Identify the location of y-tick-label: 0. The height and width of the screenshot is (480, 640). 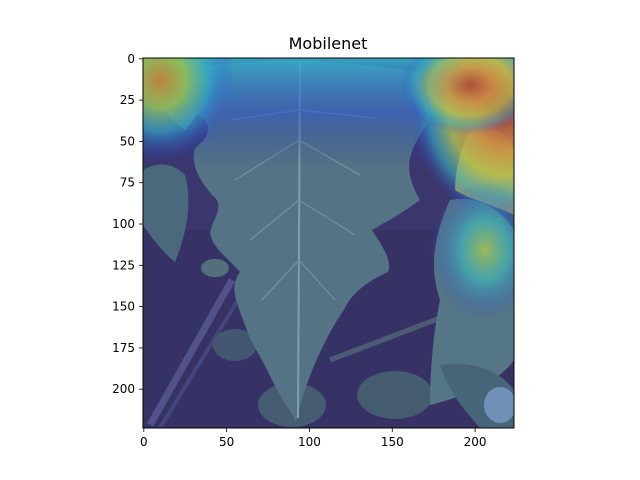
(131, 59).